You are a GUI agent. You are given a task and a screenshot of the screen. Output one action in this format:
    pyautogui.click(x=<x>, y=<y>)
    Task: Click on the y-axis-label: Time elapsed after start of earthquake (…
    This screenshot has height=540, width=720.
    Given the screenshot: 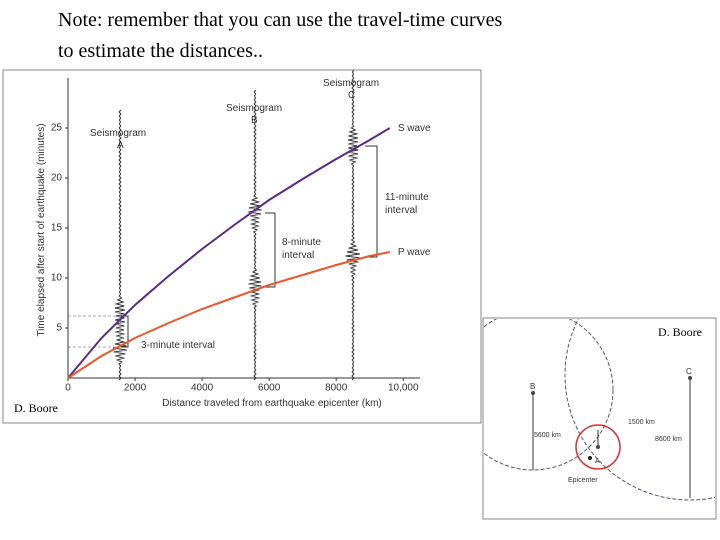 What is the action you would take?
    pyautogui.click(x=41, y=229)
    